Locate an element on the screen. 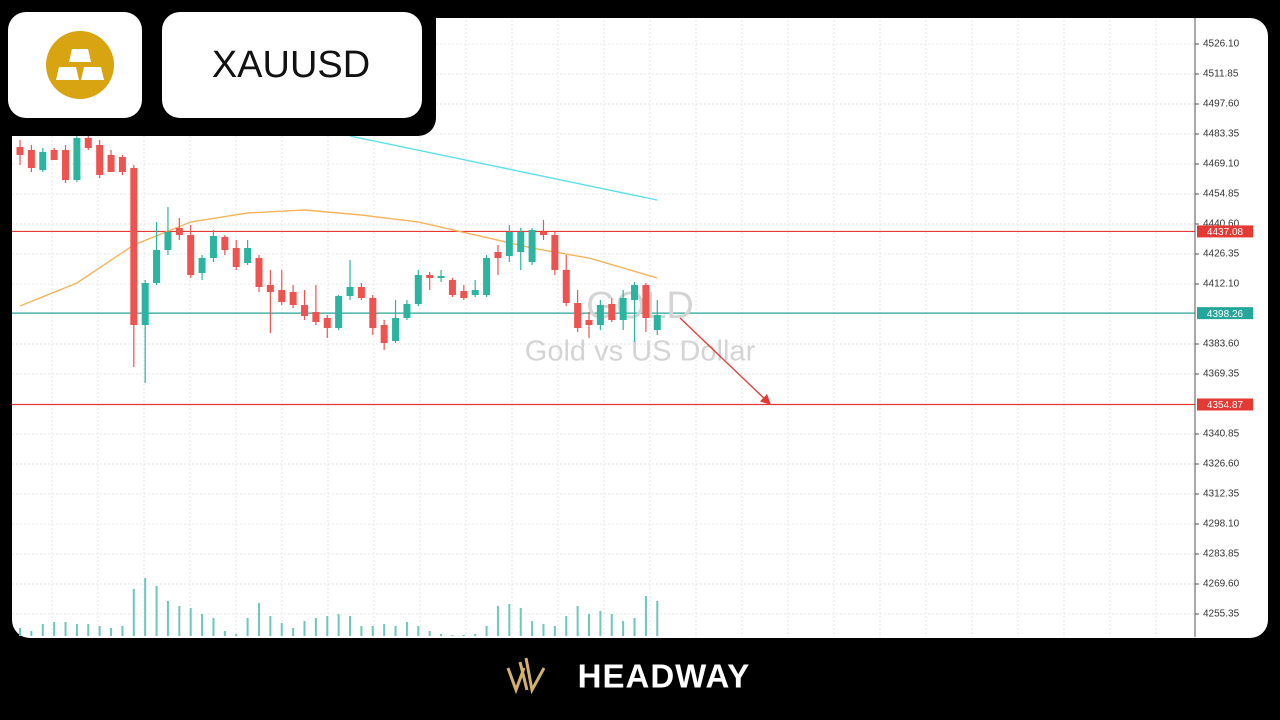 Image resolution: width=1280 pixels, height=720 pixels. price-label: 4354.87 is located at coordinates (1225, 405).